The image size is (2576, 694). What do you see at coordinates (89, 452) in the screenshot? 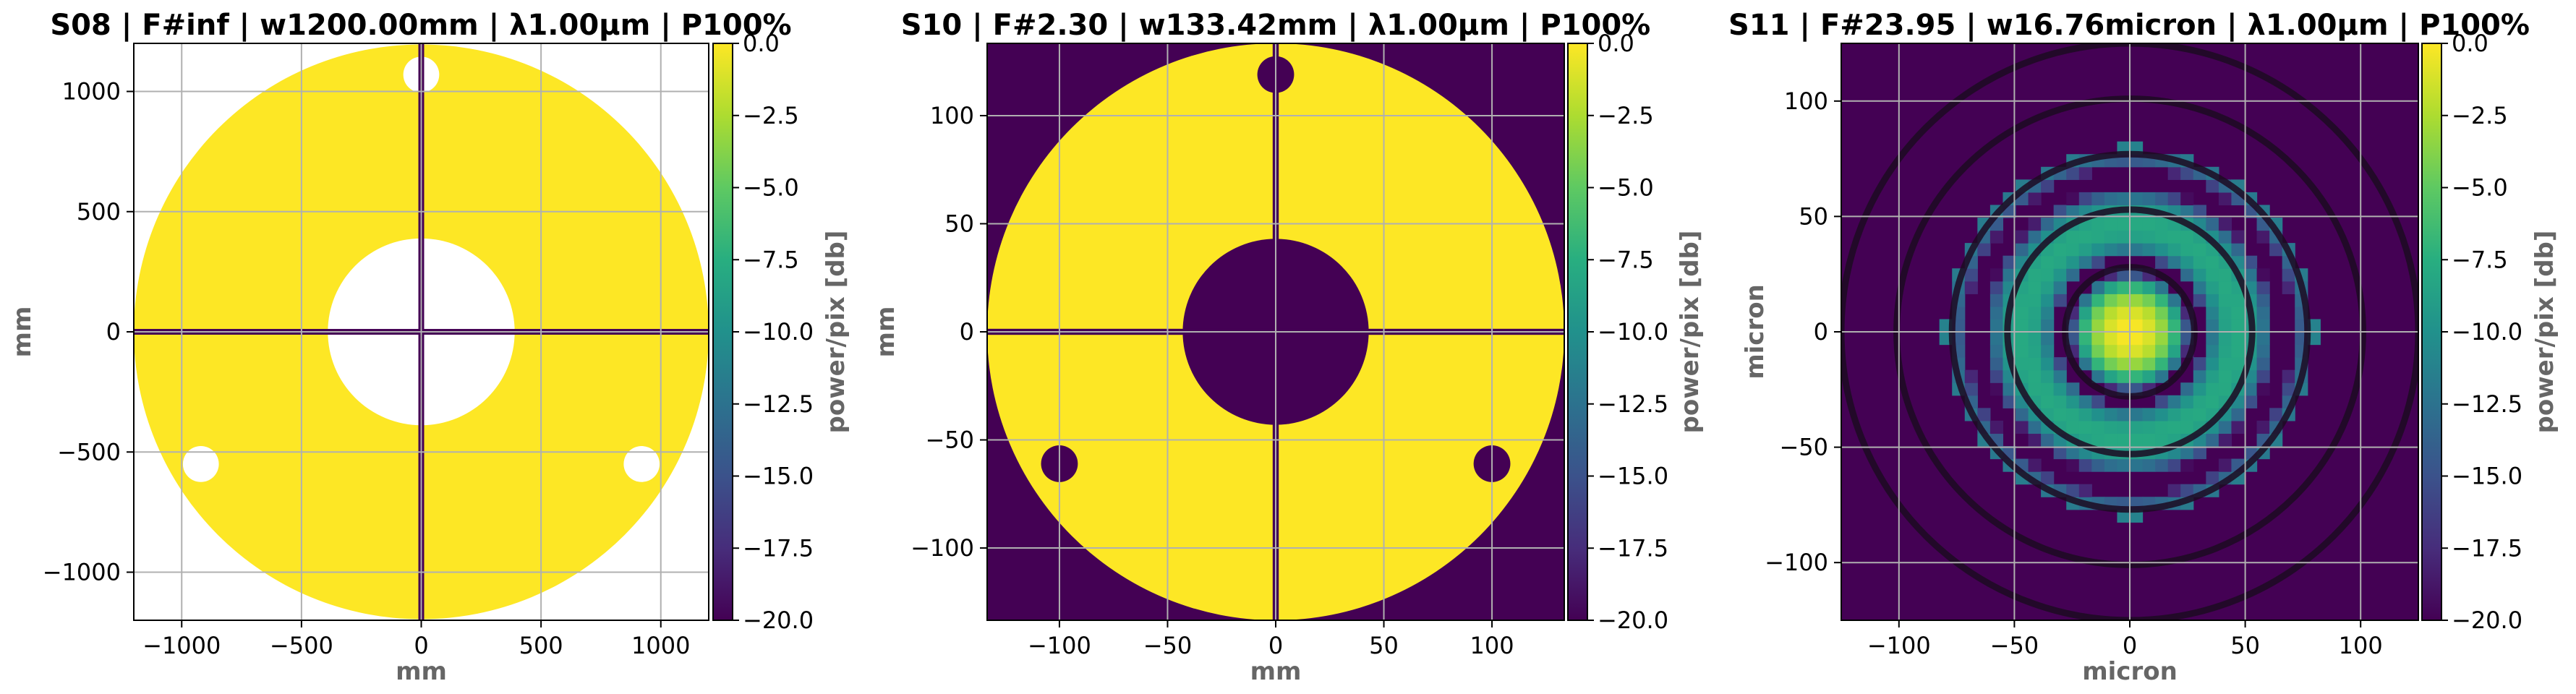
I see `y-tick-label: −500` at bounding box center [89, 452].